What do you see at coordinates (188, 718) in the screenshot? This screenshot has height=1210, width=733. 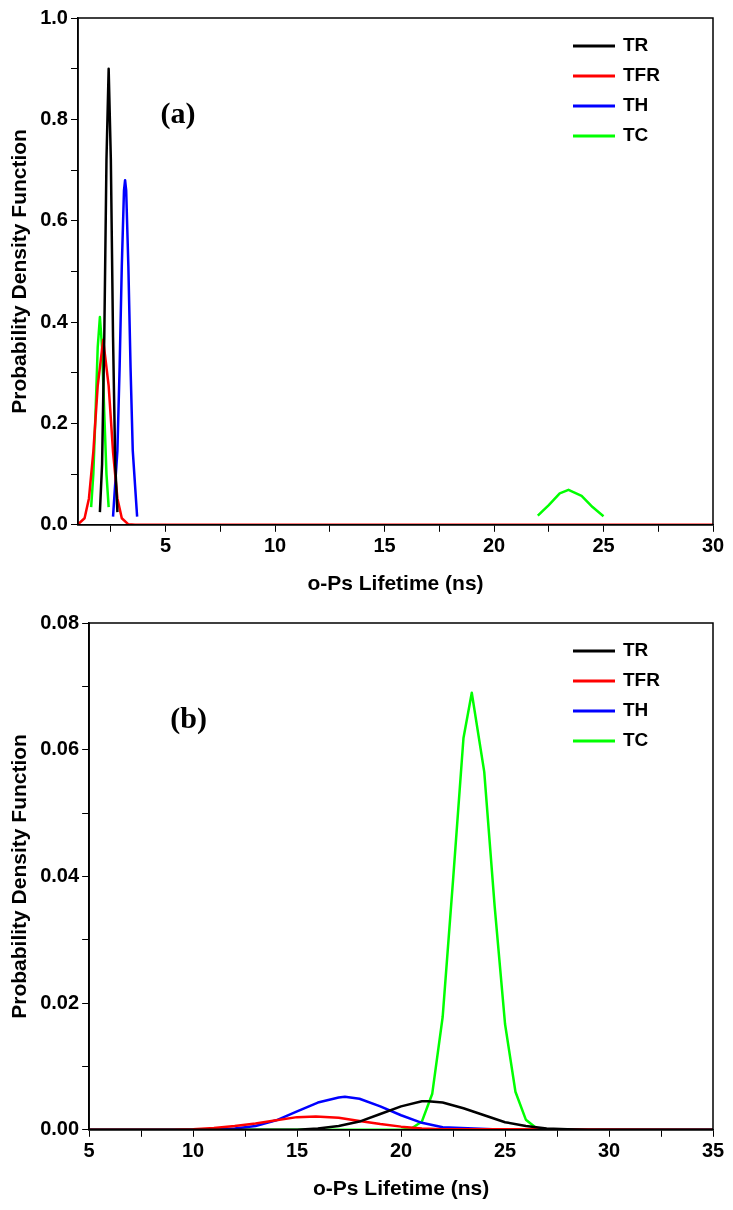 I see `annotation: (b)` at bounding box center [188, 718].